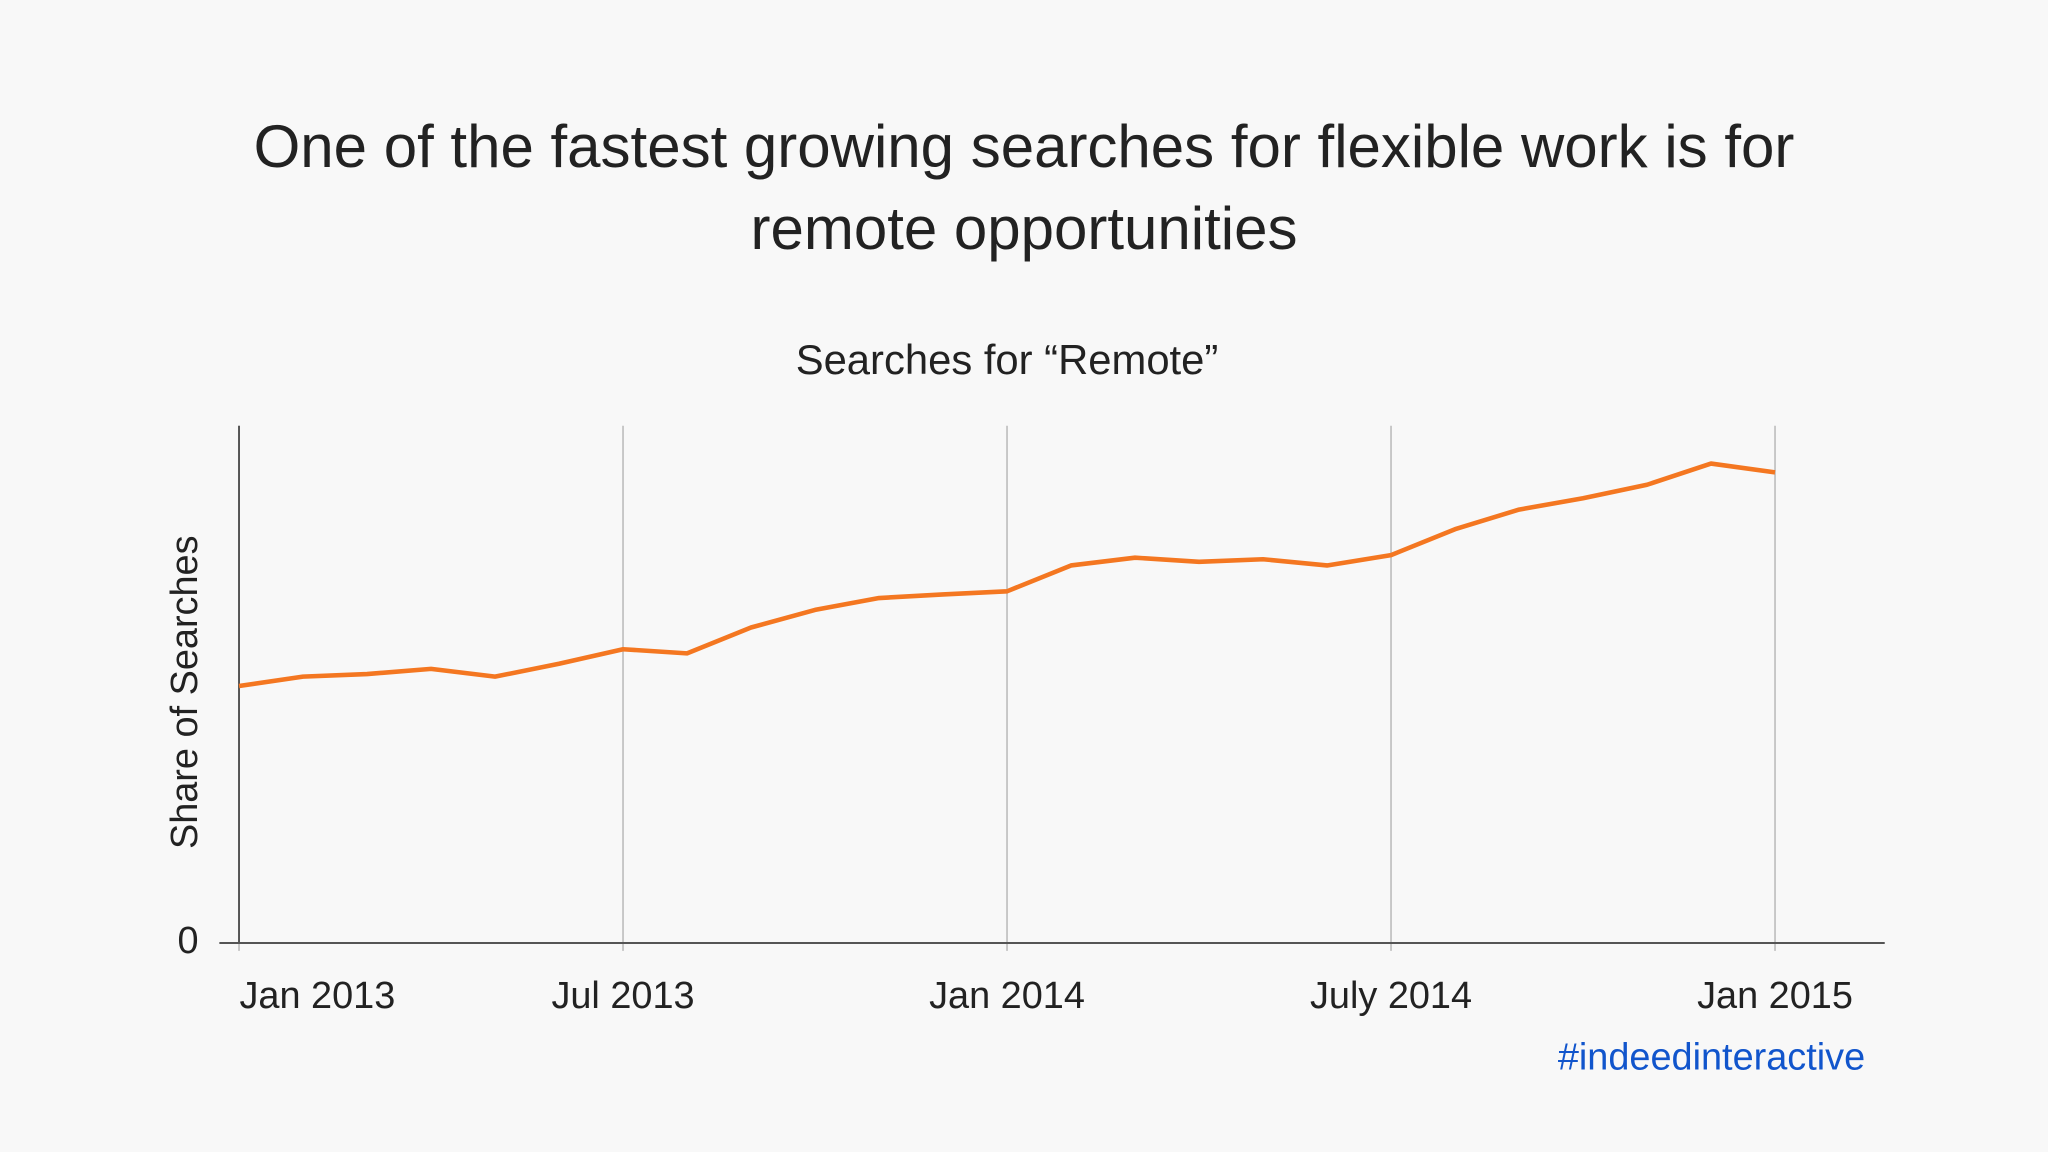 Image resolution: width=2048 pixels, height=1152 pixels. Describe the element at coordinates (1007, 575) in the screenshot. I see `line-series` at that location.